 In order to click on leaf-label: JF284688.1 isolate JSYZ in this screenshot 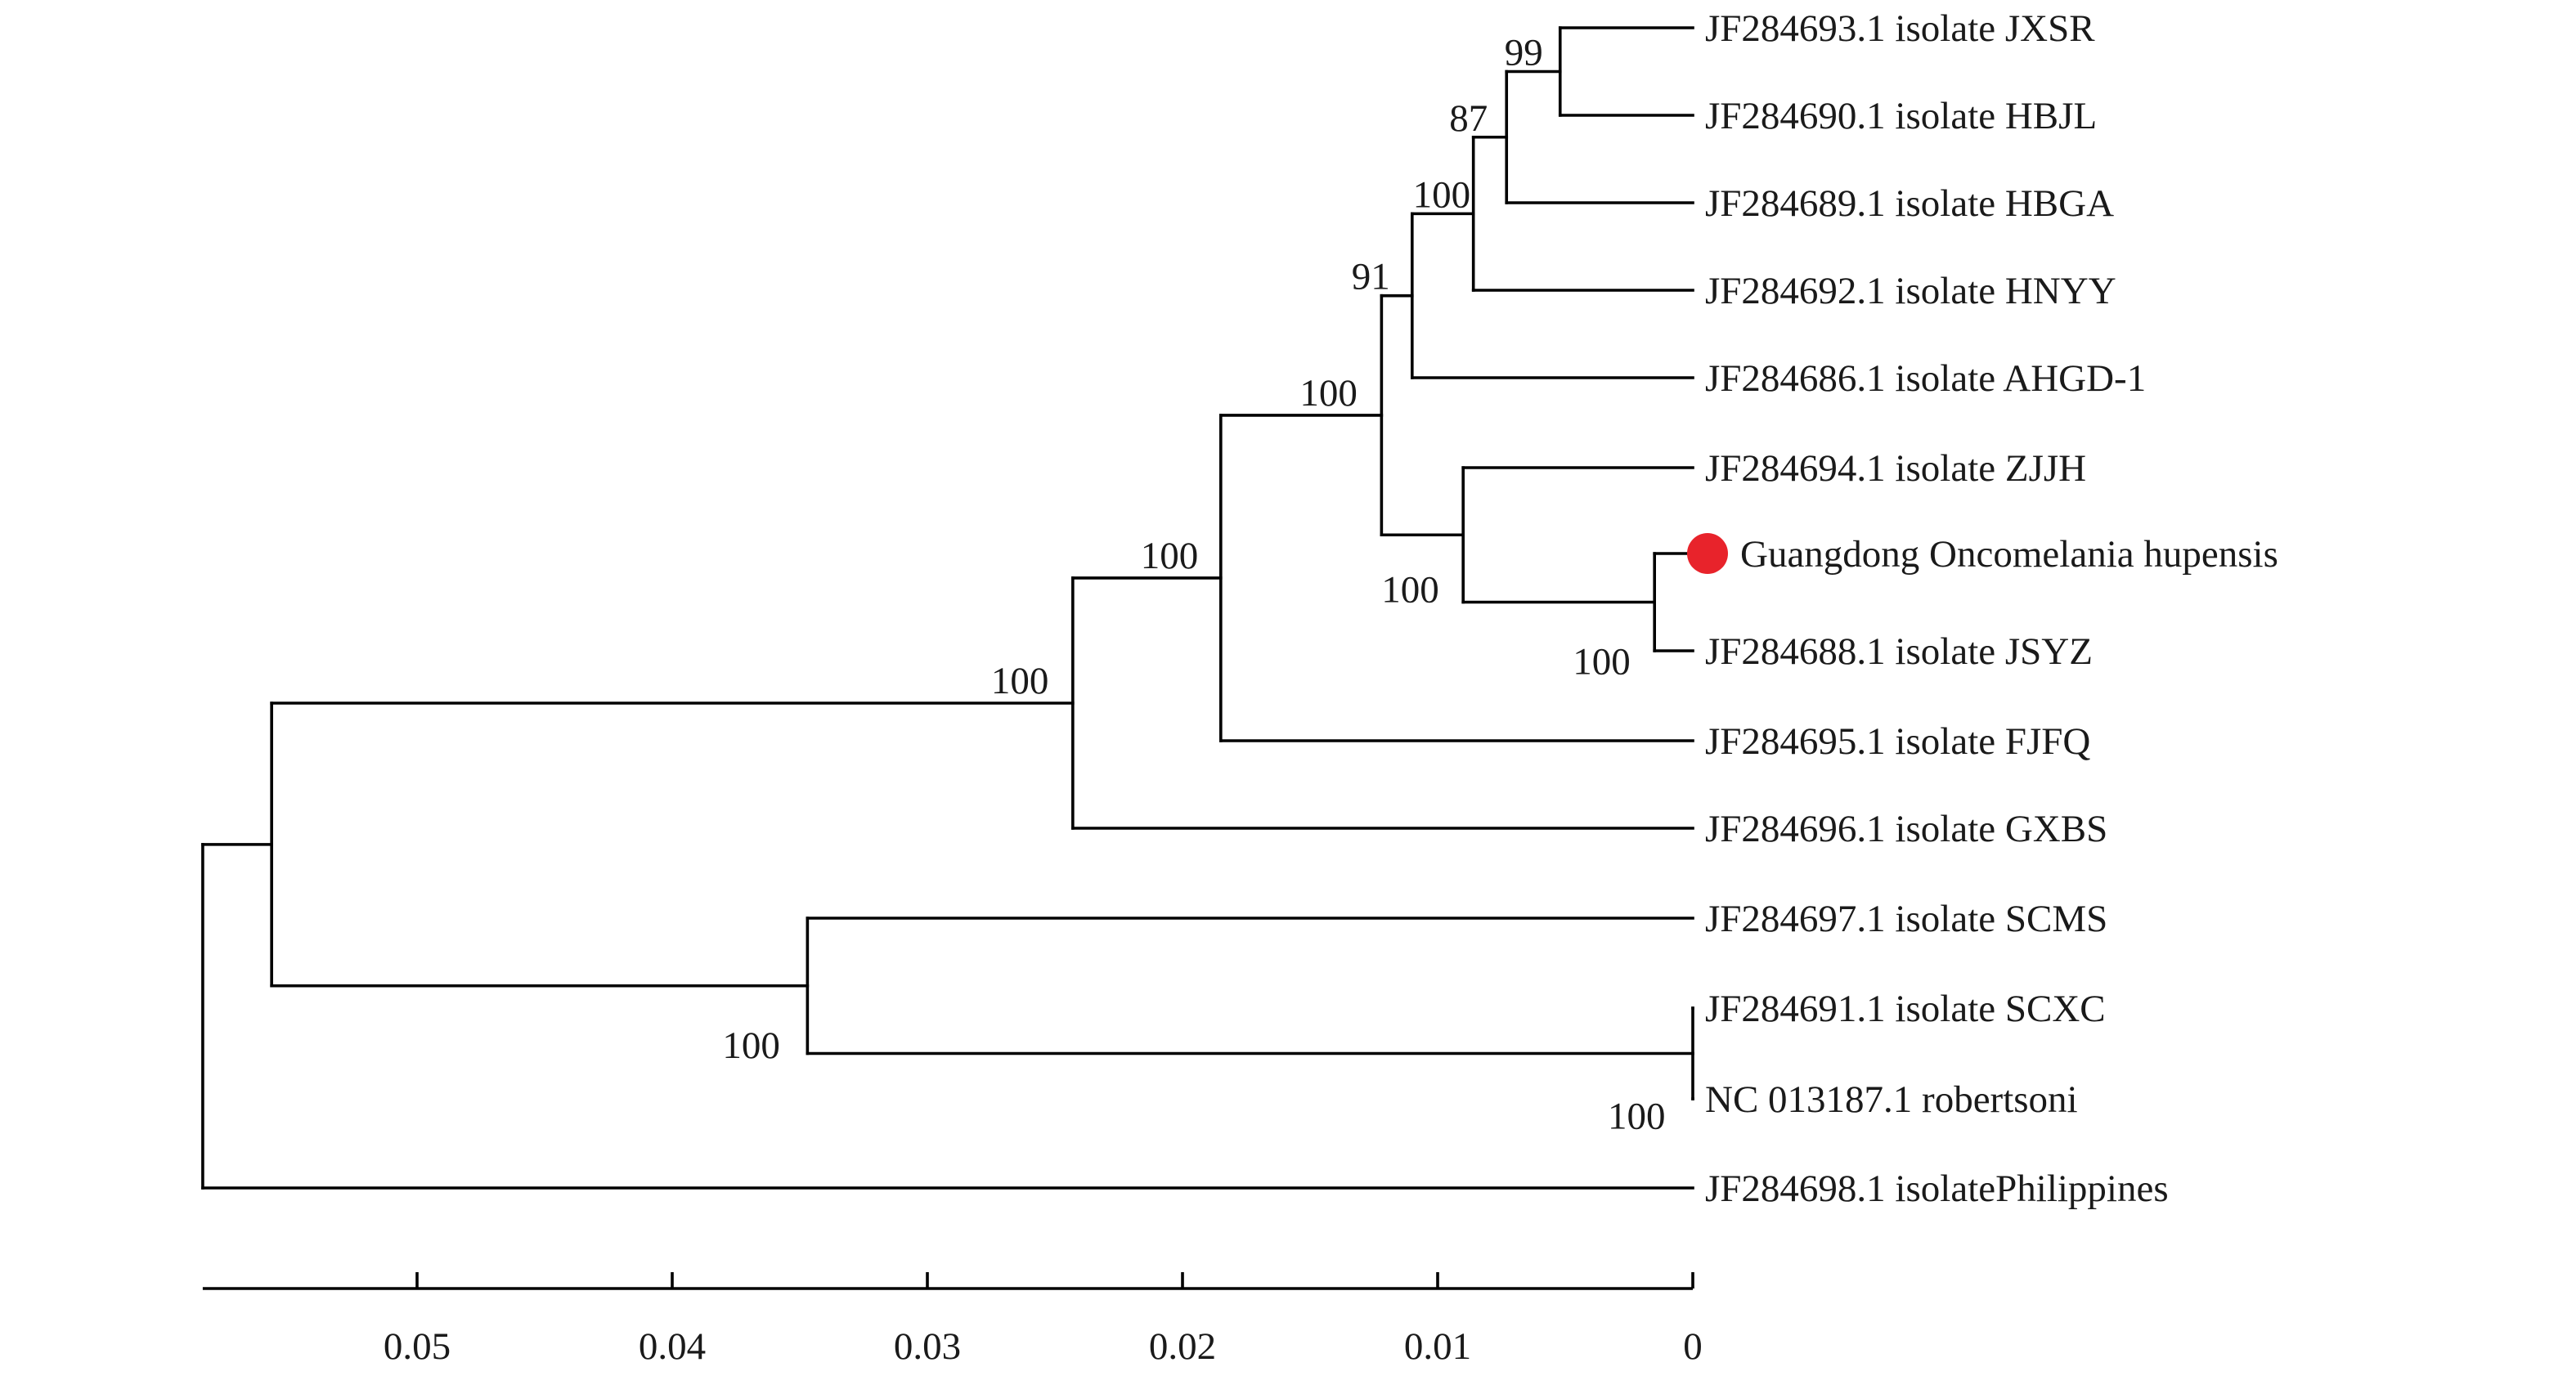, I will do `click(1899, 651)`.